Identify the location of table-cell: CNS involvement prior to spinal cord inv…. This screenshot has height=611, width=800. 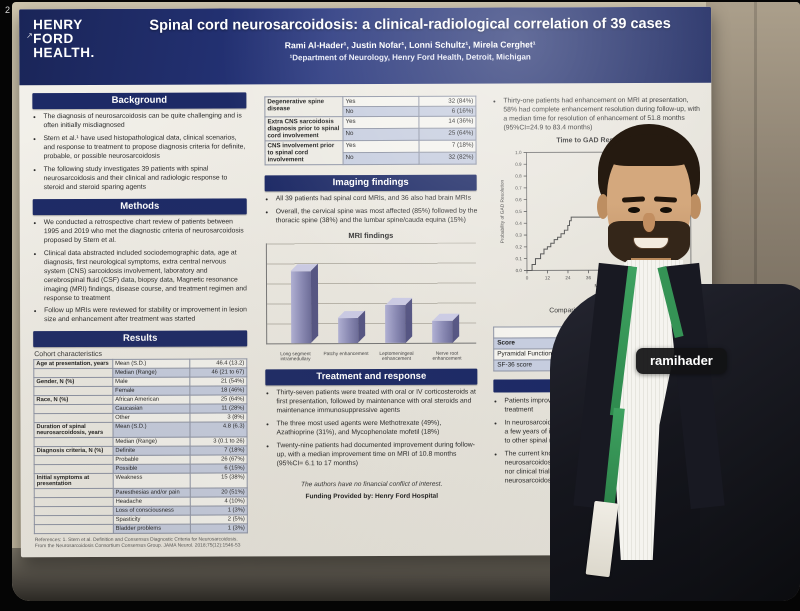
(304, 152).